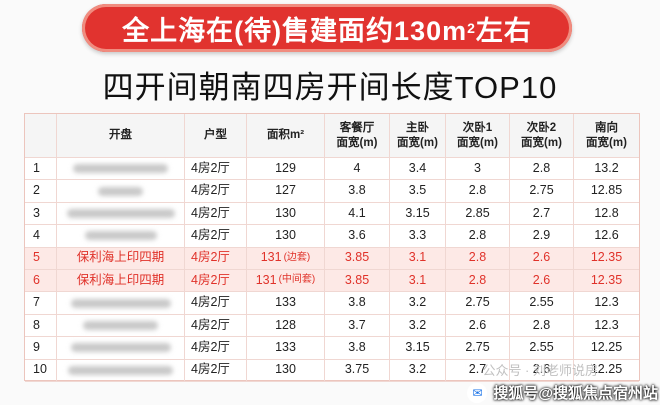 The height and width of the screenshot is (405, 660). I want to click on row-index: 4, so click(41, 236).